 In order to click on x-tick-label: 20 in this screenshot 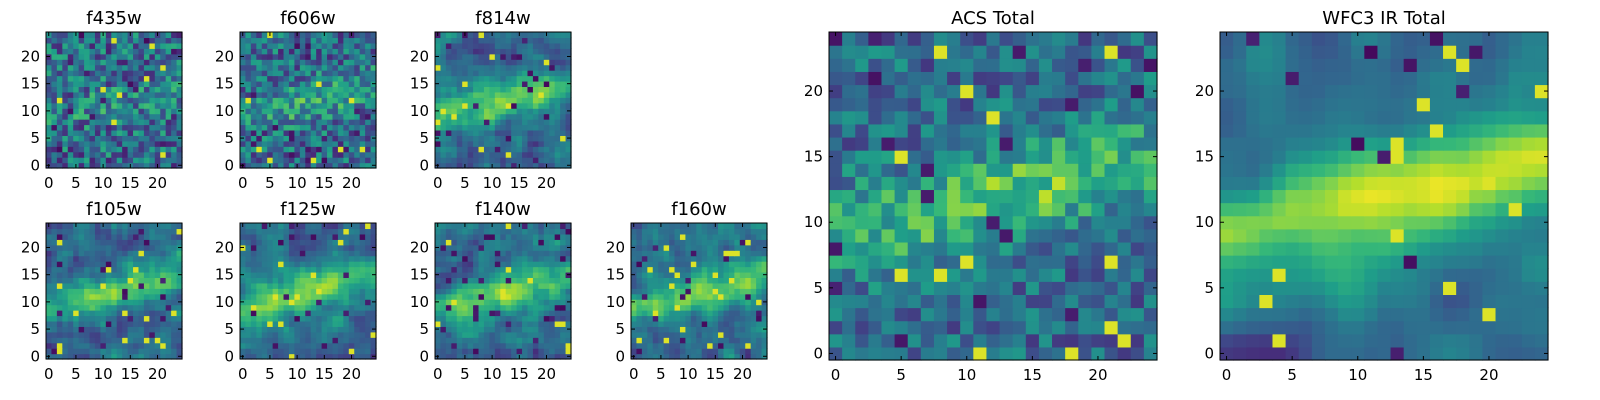, I will do `click(742, 374)`.